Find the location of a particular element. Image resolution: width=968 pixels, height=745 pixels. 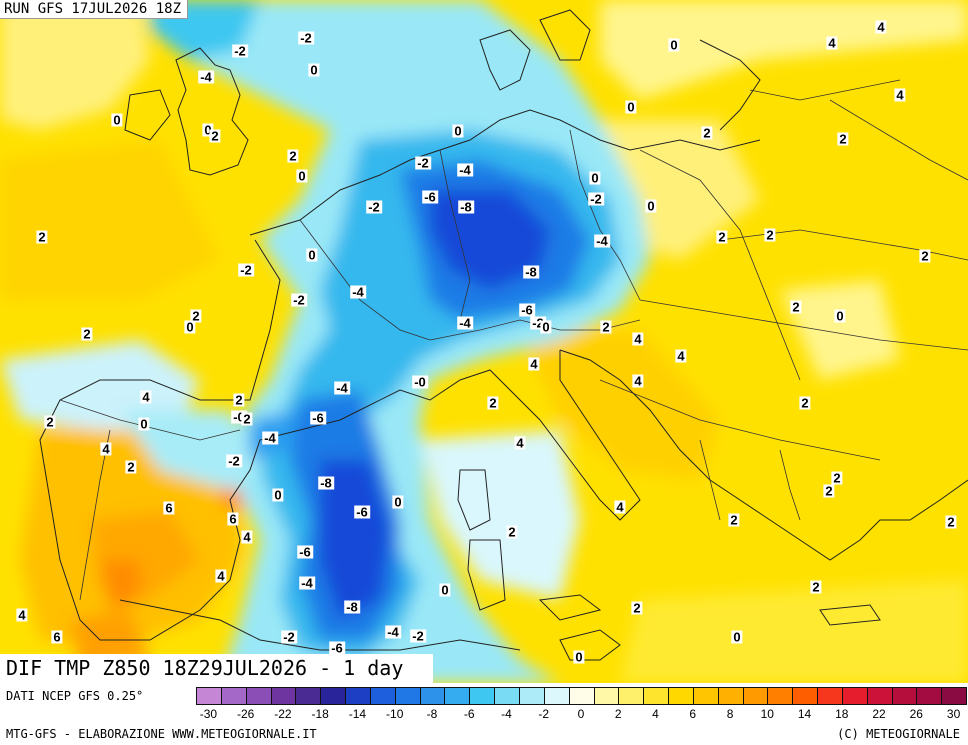

data-source-text: DATI NCEP GFS 0.25° is located at coordinates (75, 696).